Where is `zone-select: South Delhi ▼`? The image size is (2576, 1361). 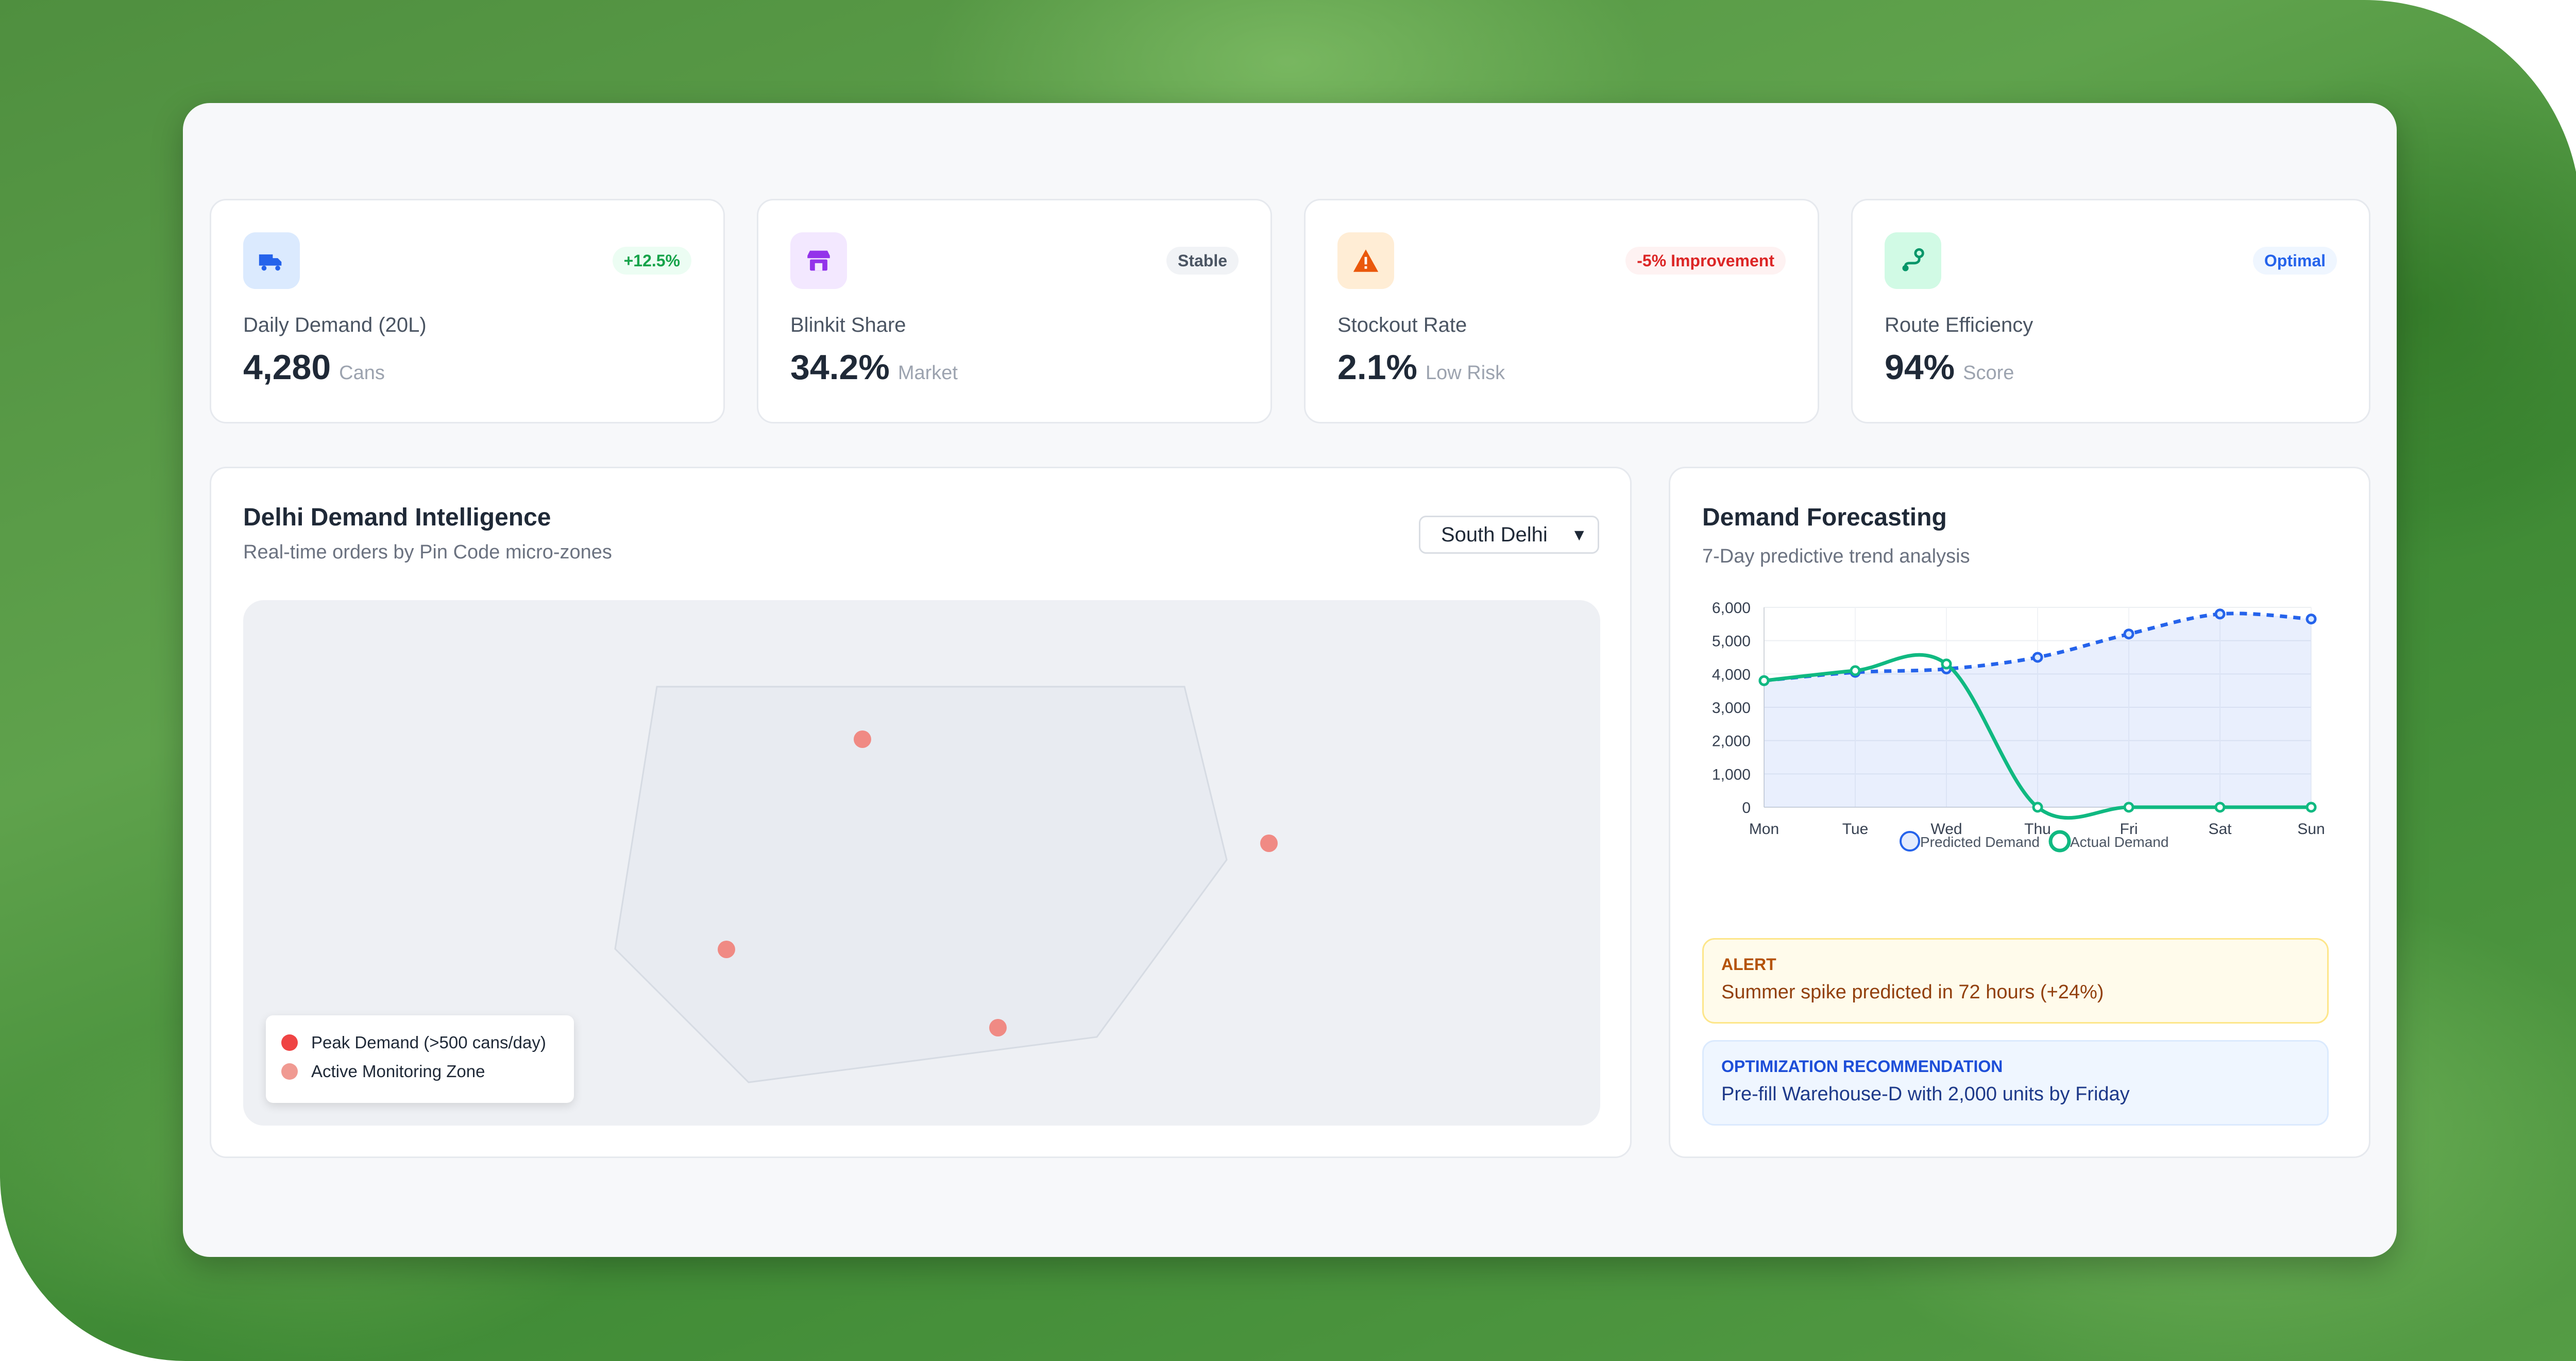 zone-select: South Delhi ▼ is located at coordinates (1509, 535).